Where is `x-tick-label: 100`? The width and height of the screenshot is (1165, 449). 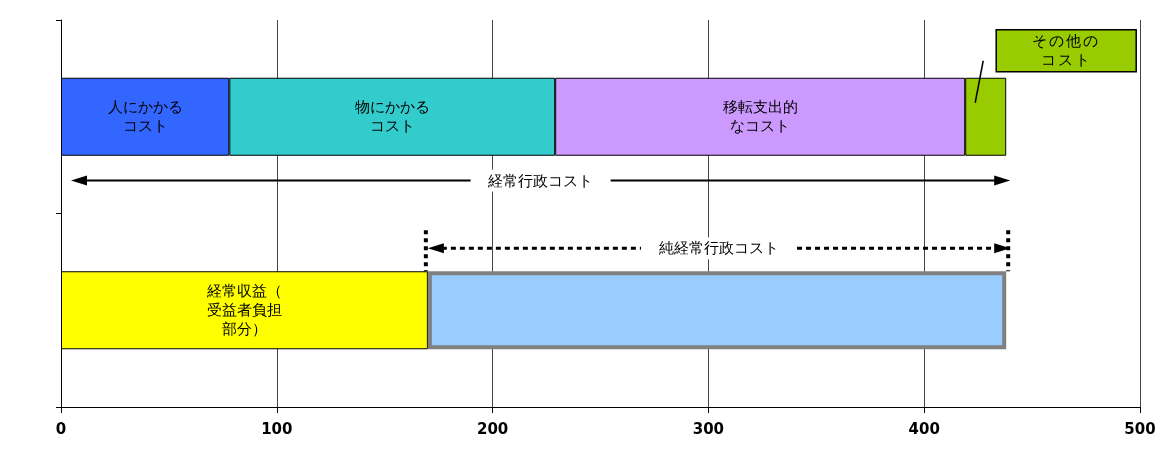
x-tick-label: 100 is located at coordinates (277, 428).